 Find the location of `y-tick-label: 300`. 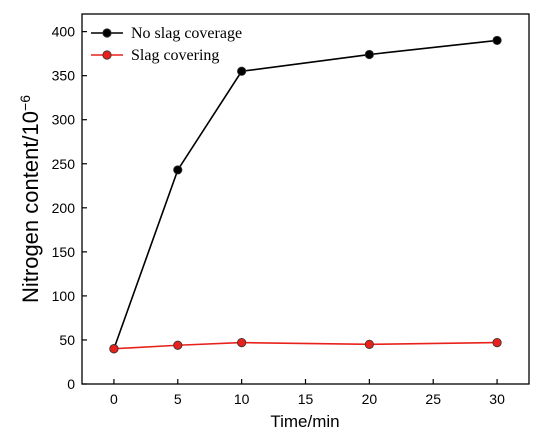

y-tick-label: 300 is located at coordinates (64, 120).